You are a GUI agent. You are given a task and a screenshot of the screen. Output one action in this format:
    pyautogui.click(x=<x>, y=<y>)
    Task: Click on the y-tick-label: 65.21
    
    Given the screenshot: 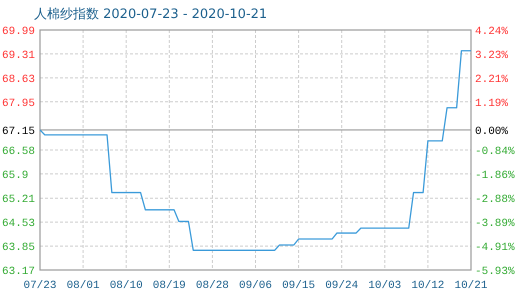 What is the action you would take?
    pyautogui.click(x=19, y=200)
    